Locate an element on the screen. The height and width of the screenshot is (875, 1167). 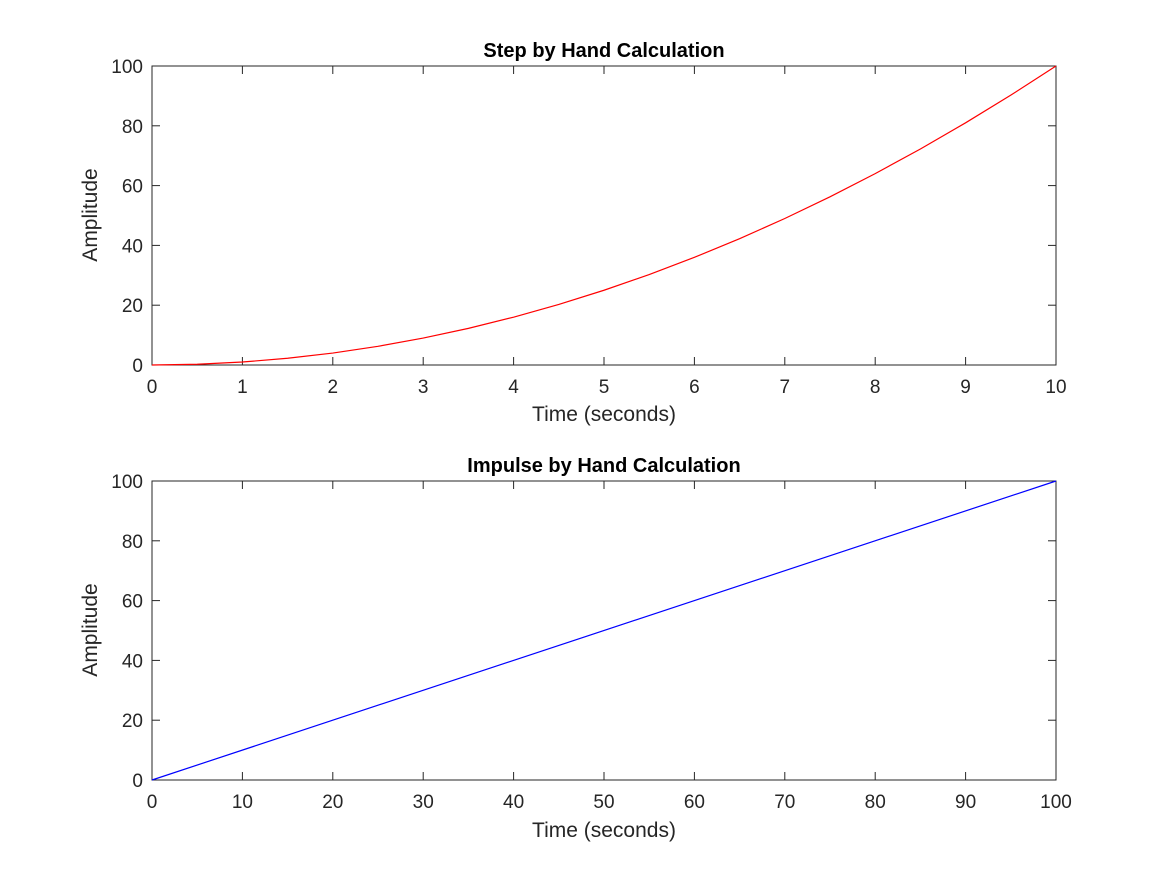
impulse-y-tick-label: 60 is located at coordinates (132, 602).